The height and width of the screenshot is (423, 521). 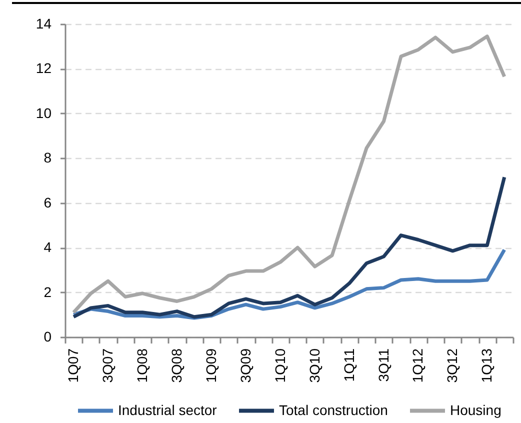 I want to click on x-tick-label: 3Q07, so click(x=108, y=365).